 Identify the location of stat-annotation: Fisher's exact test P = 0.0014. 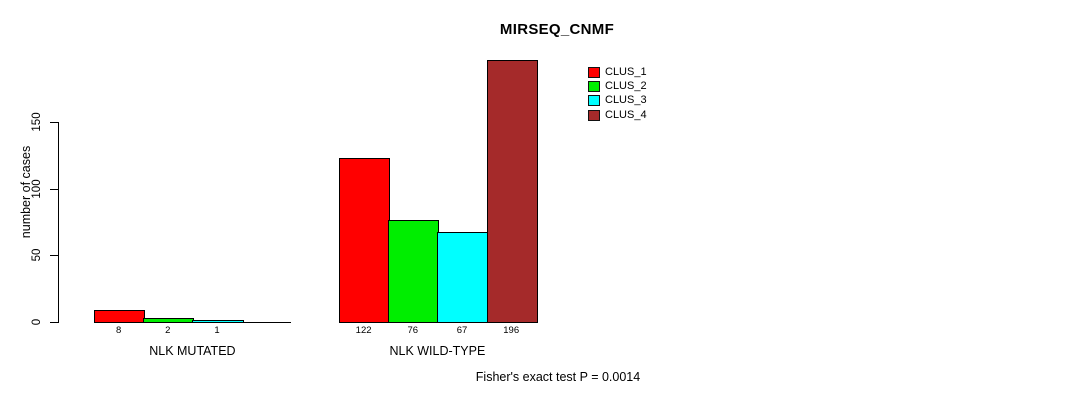
(558, 377).